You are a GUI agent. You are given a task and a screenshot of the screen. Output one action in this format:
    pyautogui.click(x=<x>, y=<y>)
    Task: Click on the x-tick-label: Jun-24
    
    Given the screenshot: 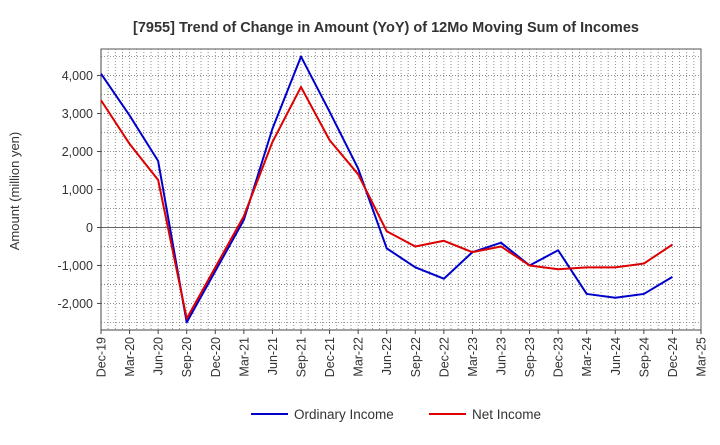 What is the action you would take?
    pyautogui.click(x=616, y=356)
    